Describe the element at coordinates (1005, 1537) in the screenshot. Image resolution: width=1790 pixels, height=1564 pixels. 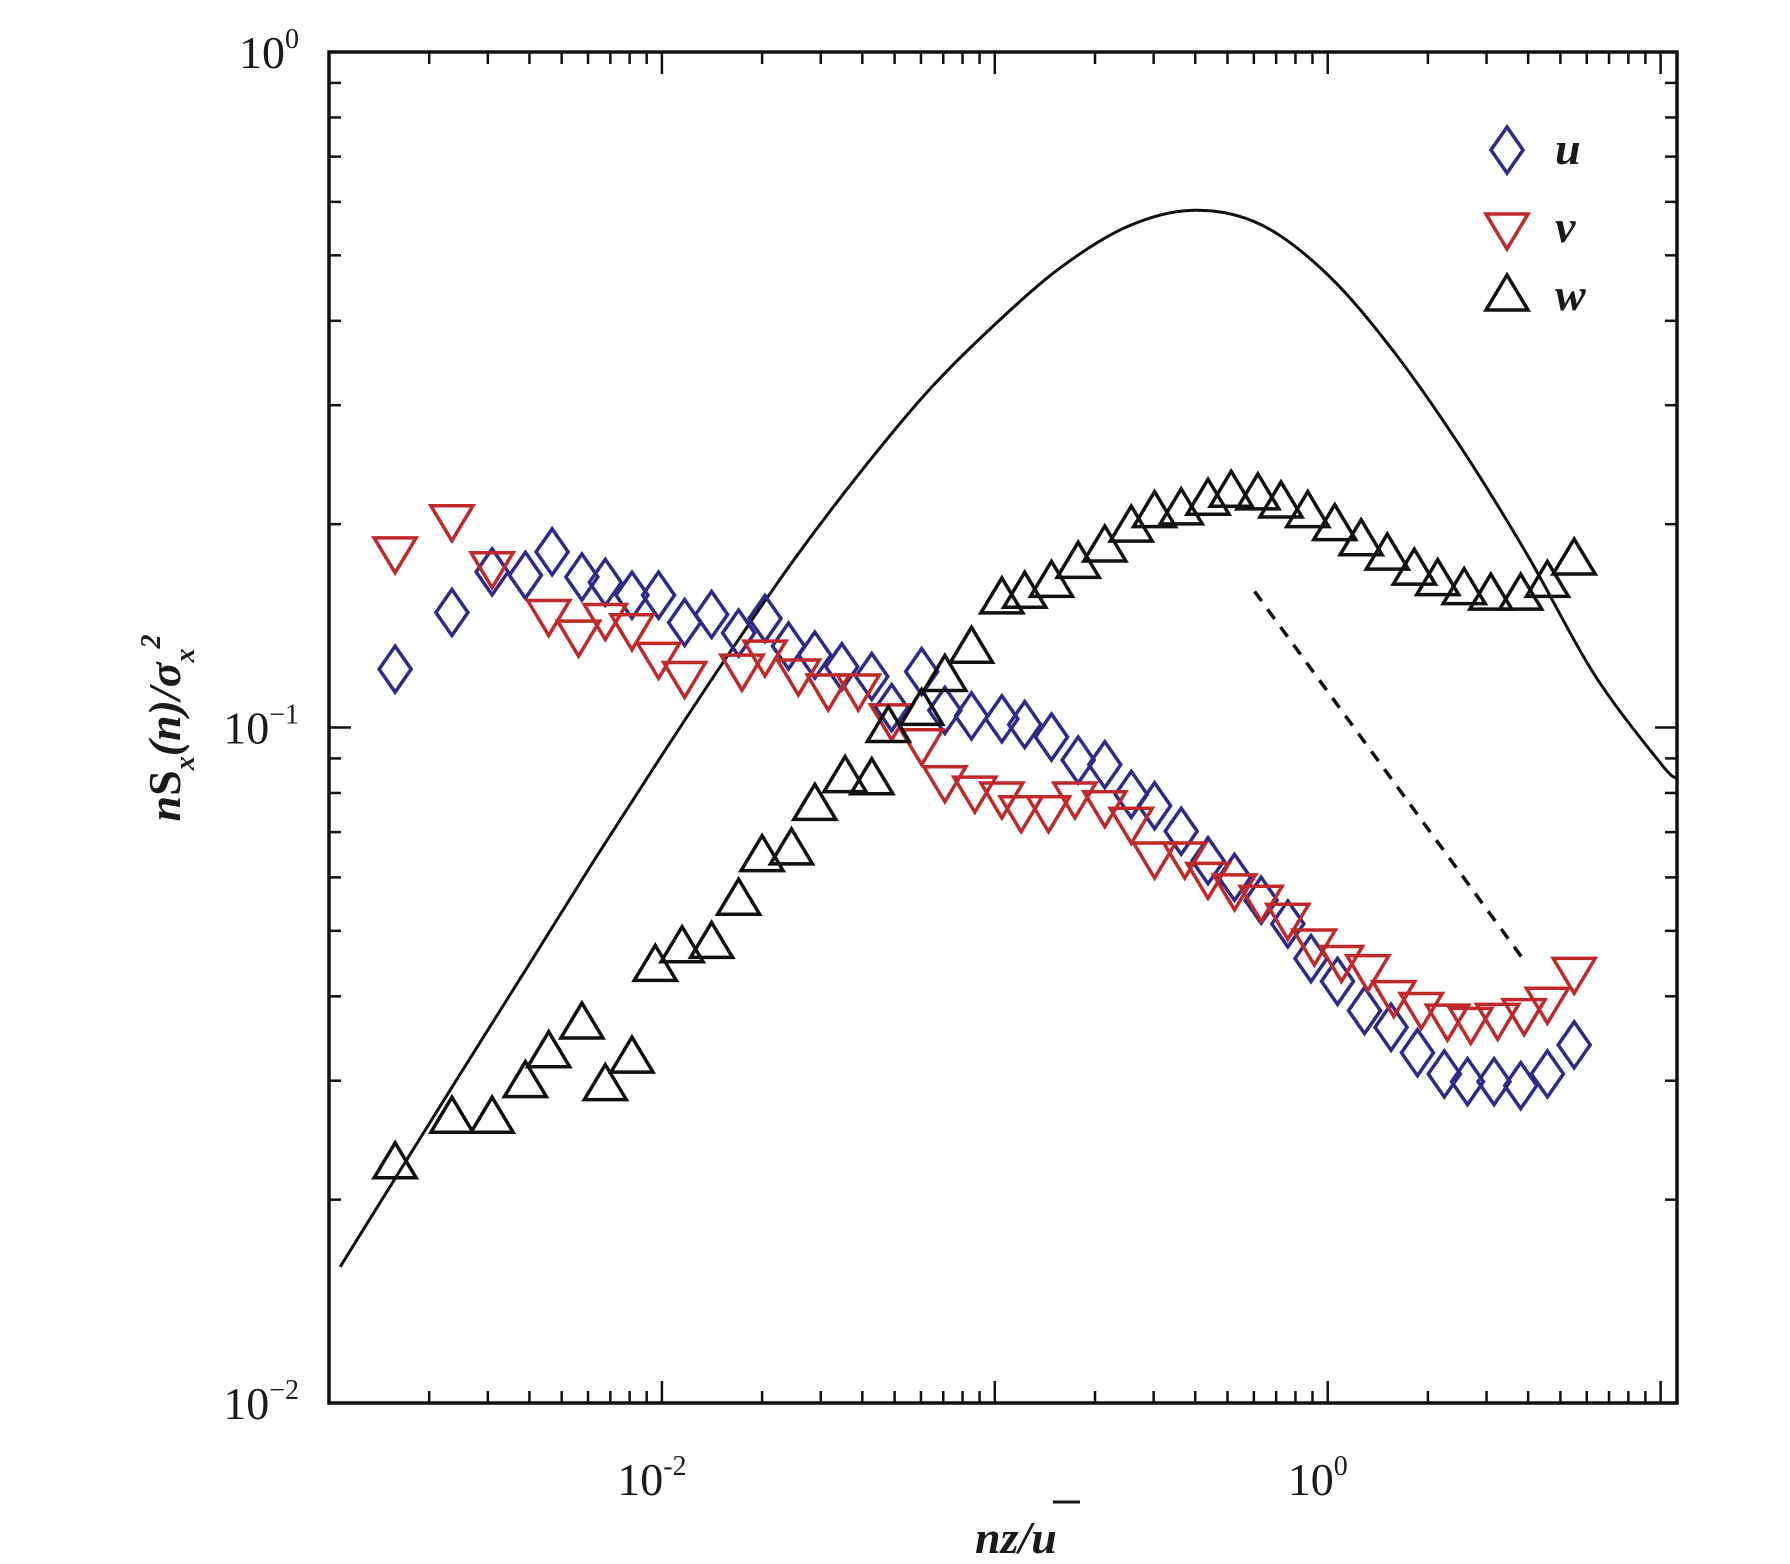
I see `x-axis-title-main: nz/` at that location.